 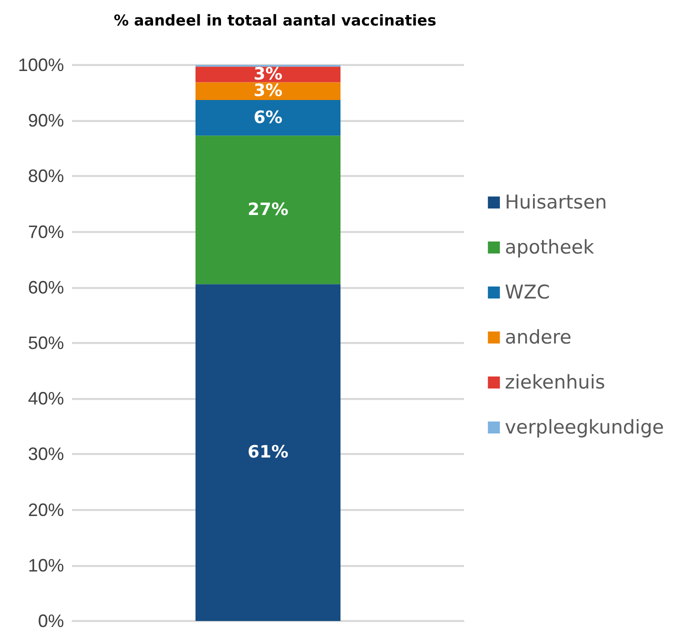 What do you see at coordinates (46, 287) in the screenshot?
I see `y-tick-label: 60%` at bounding box center [46, 287].